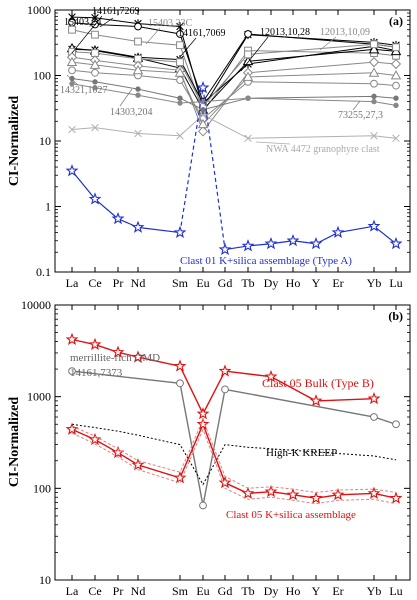 The image size is (417, 600). Describe the element at coordinates (291, 515) in the screenshot. I see `label-clast05-ksilica: Clast 05 K+silica assemblage` at that location.